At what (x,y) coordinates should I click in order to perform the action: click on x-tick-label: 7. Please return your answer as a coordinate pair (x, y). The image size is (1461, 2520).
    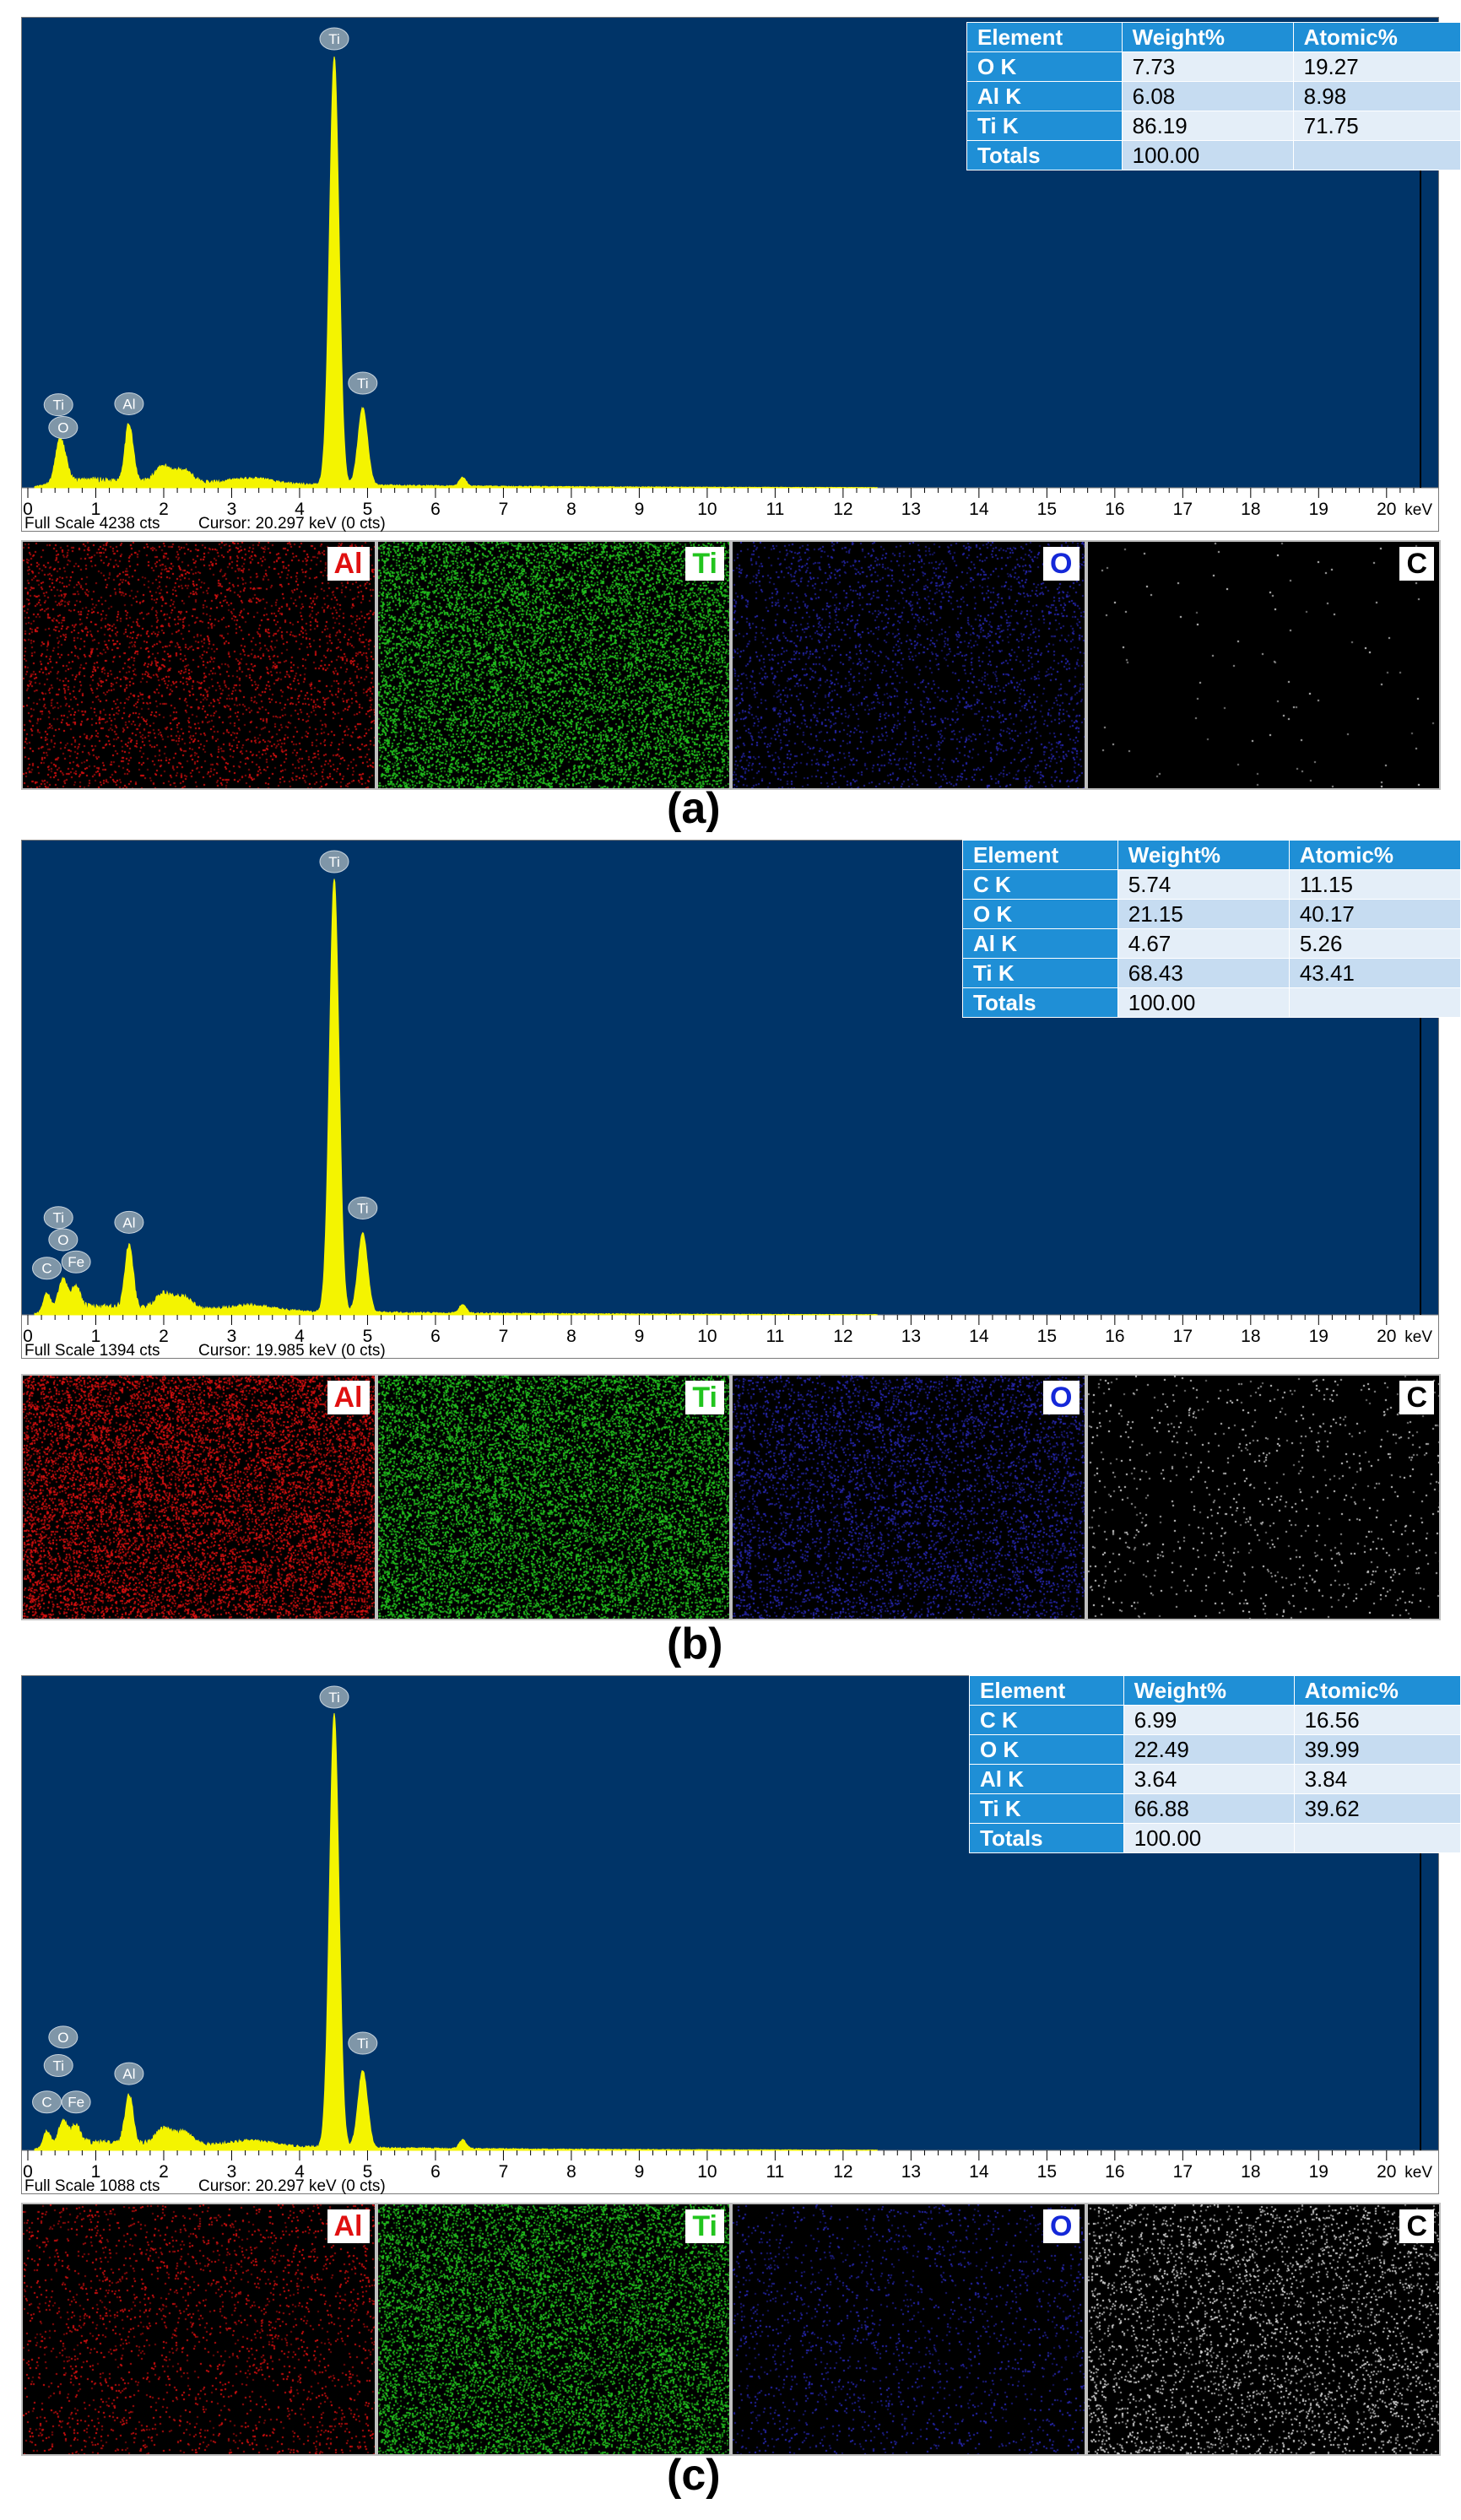
    Looking at the image, I should click on (504, 510).